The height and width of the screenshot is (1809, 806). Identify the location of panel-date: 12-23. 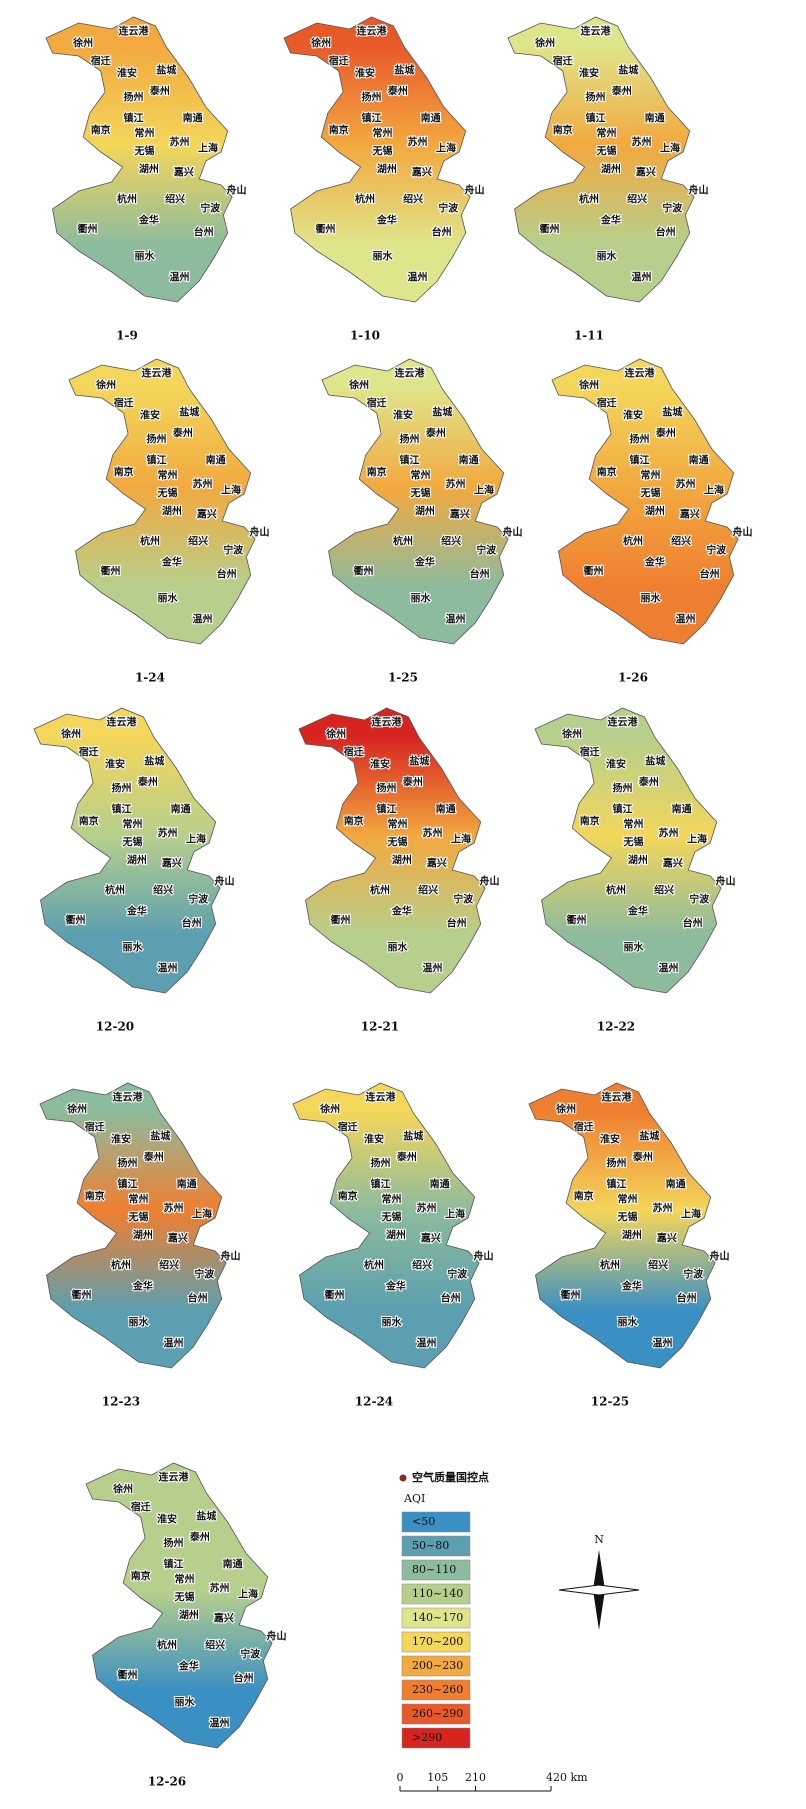
(121, 1402).